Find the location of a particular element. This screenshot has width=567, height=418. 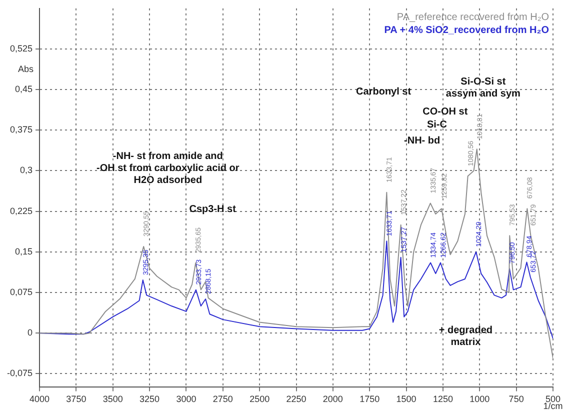

y-tick-label: 0,225 is located at coordinates (21, 211).